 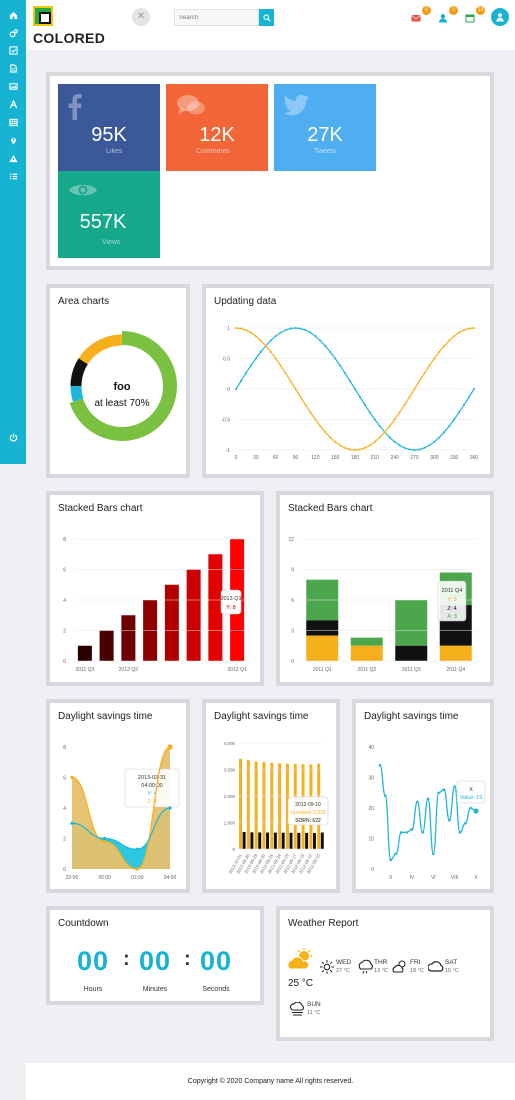 I want to click on panel-title: Updating data, so click(x=245, y=301).